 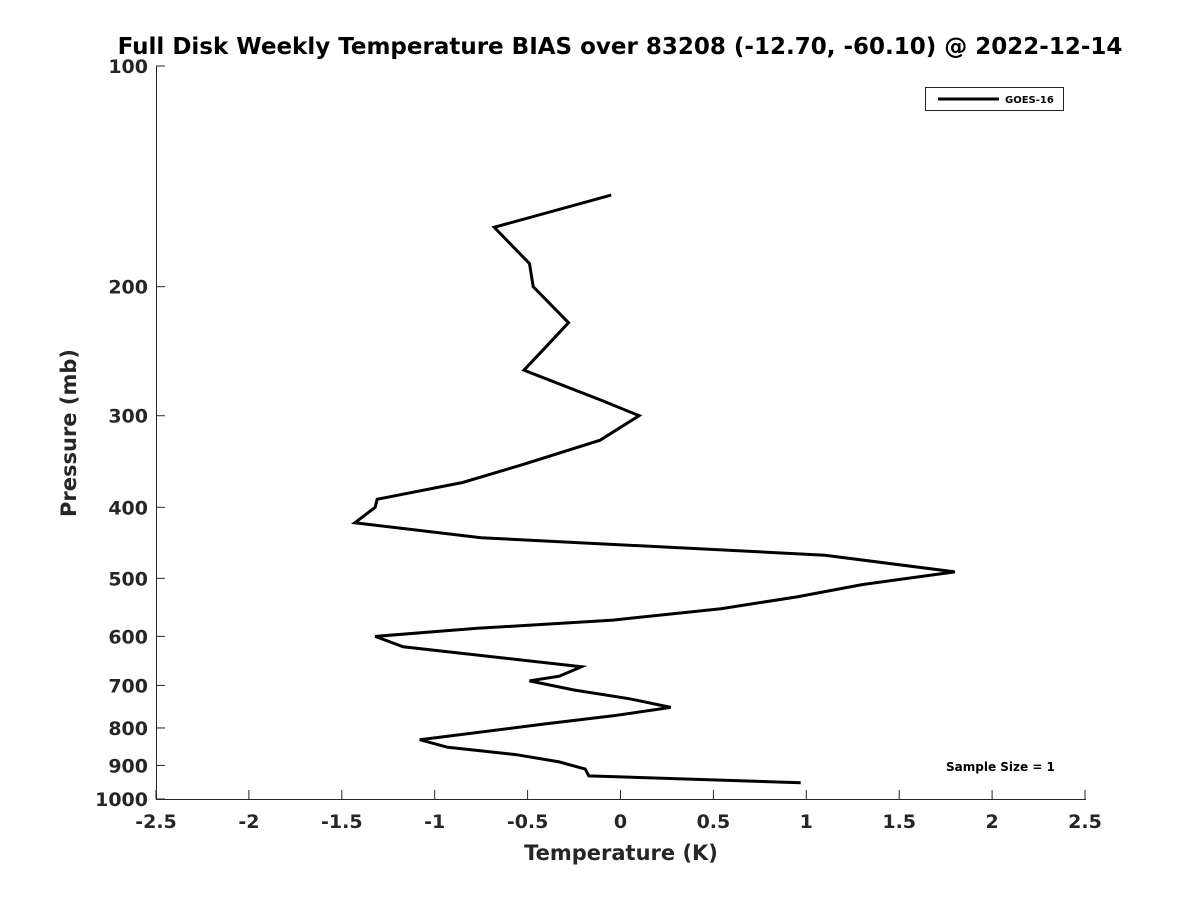 What do you see at coordinates (69, 433) in the screenshot?
I see `y-axis-label: Pressure (mb)` at bounding box center [69, 433].